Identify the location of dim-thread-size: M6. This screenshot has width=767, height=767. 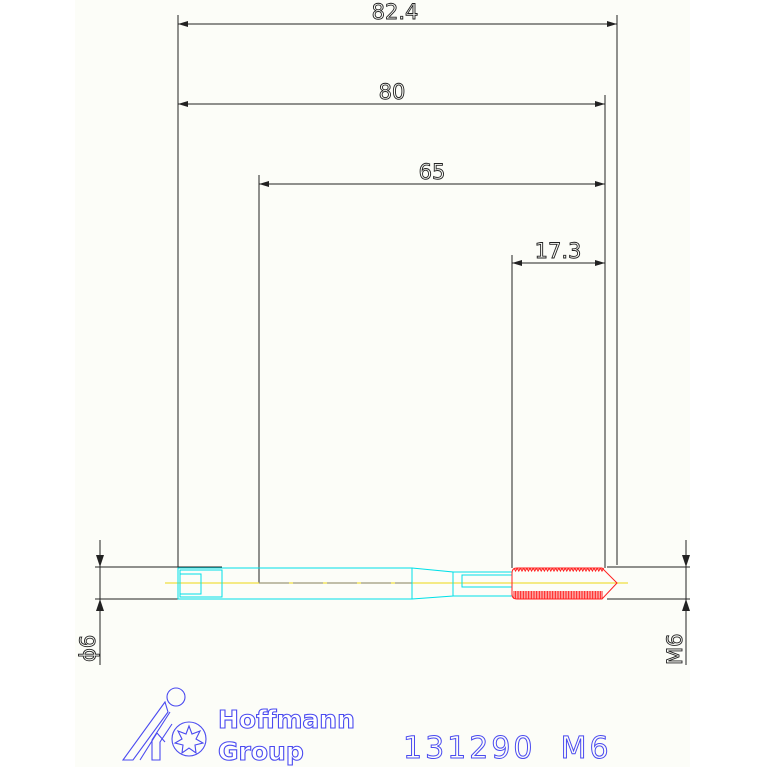
(675, 649).